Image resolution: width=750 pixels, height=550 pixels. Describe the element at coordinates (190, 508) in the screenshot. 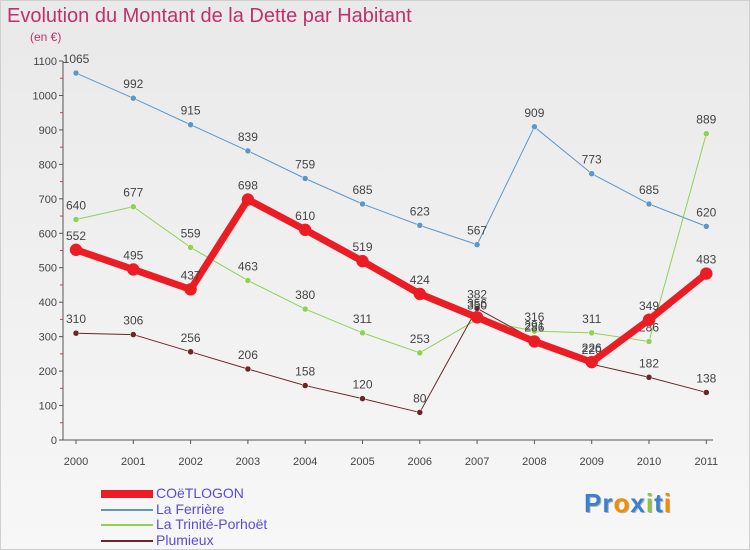

I see `legend-label: La Ferrière` at that location.